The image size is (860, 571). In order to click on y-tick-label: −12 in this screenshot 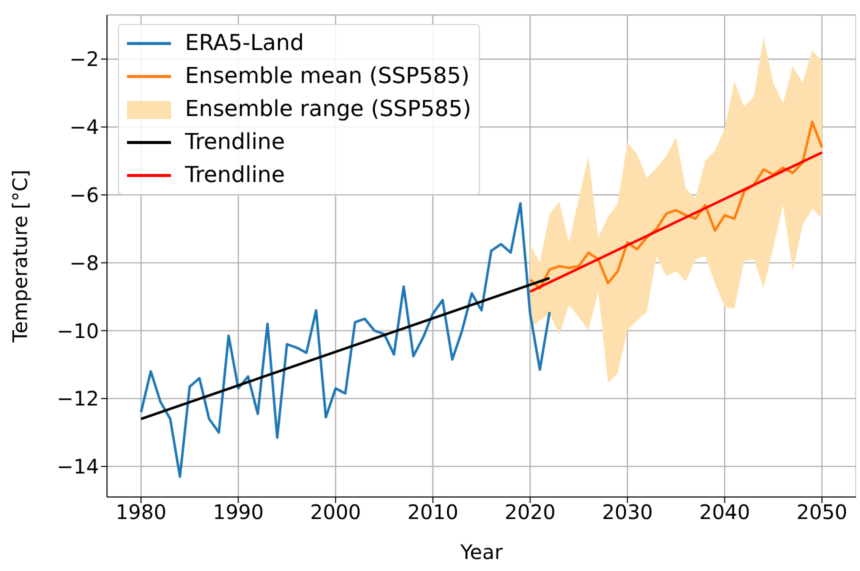, I will do `click(77, 398)`.